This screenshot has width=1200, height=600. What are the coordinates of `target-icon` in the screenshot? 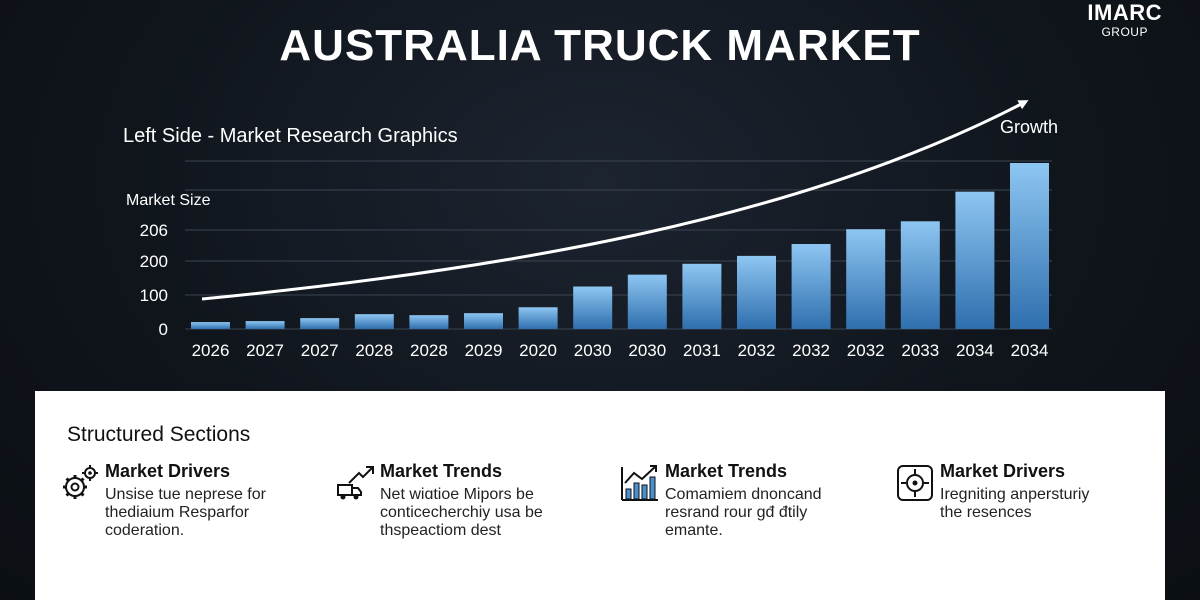 It's located at (915, 483).